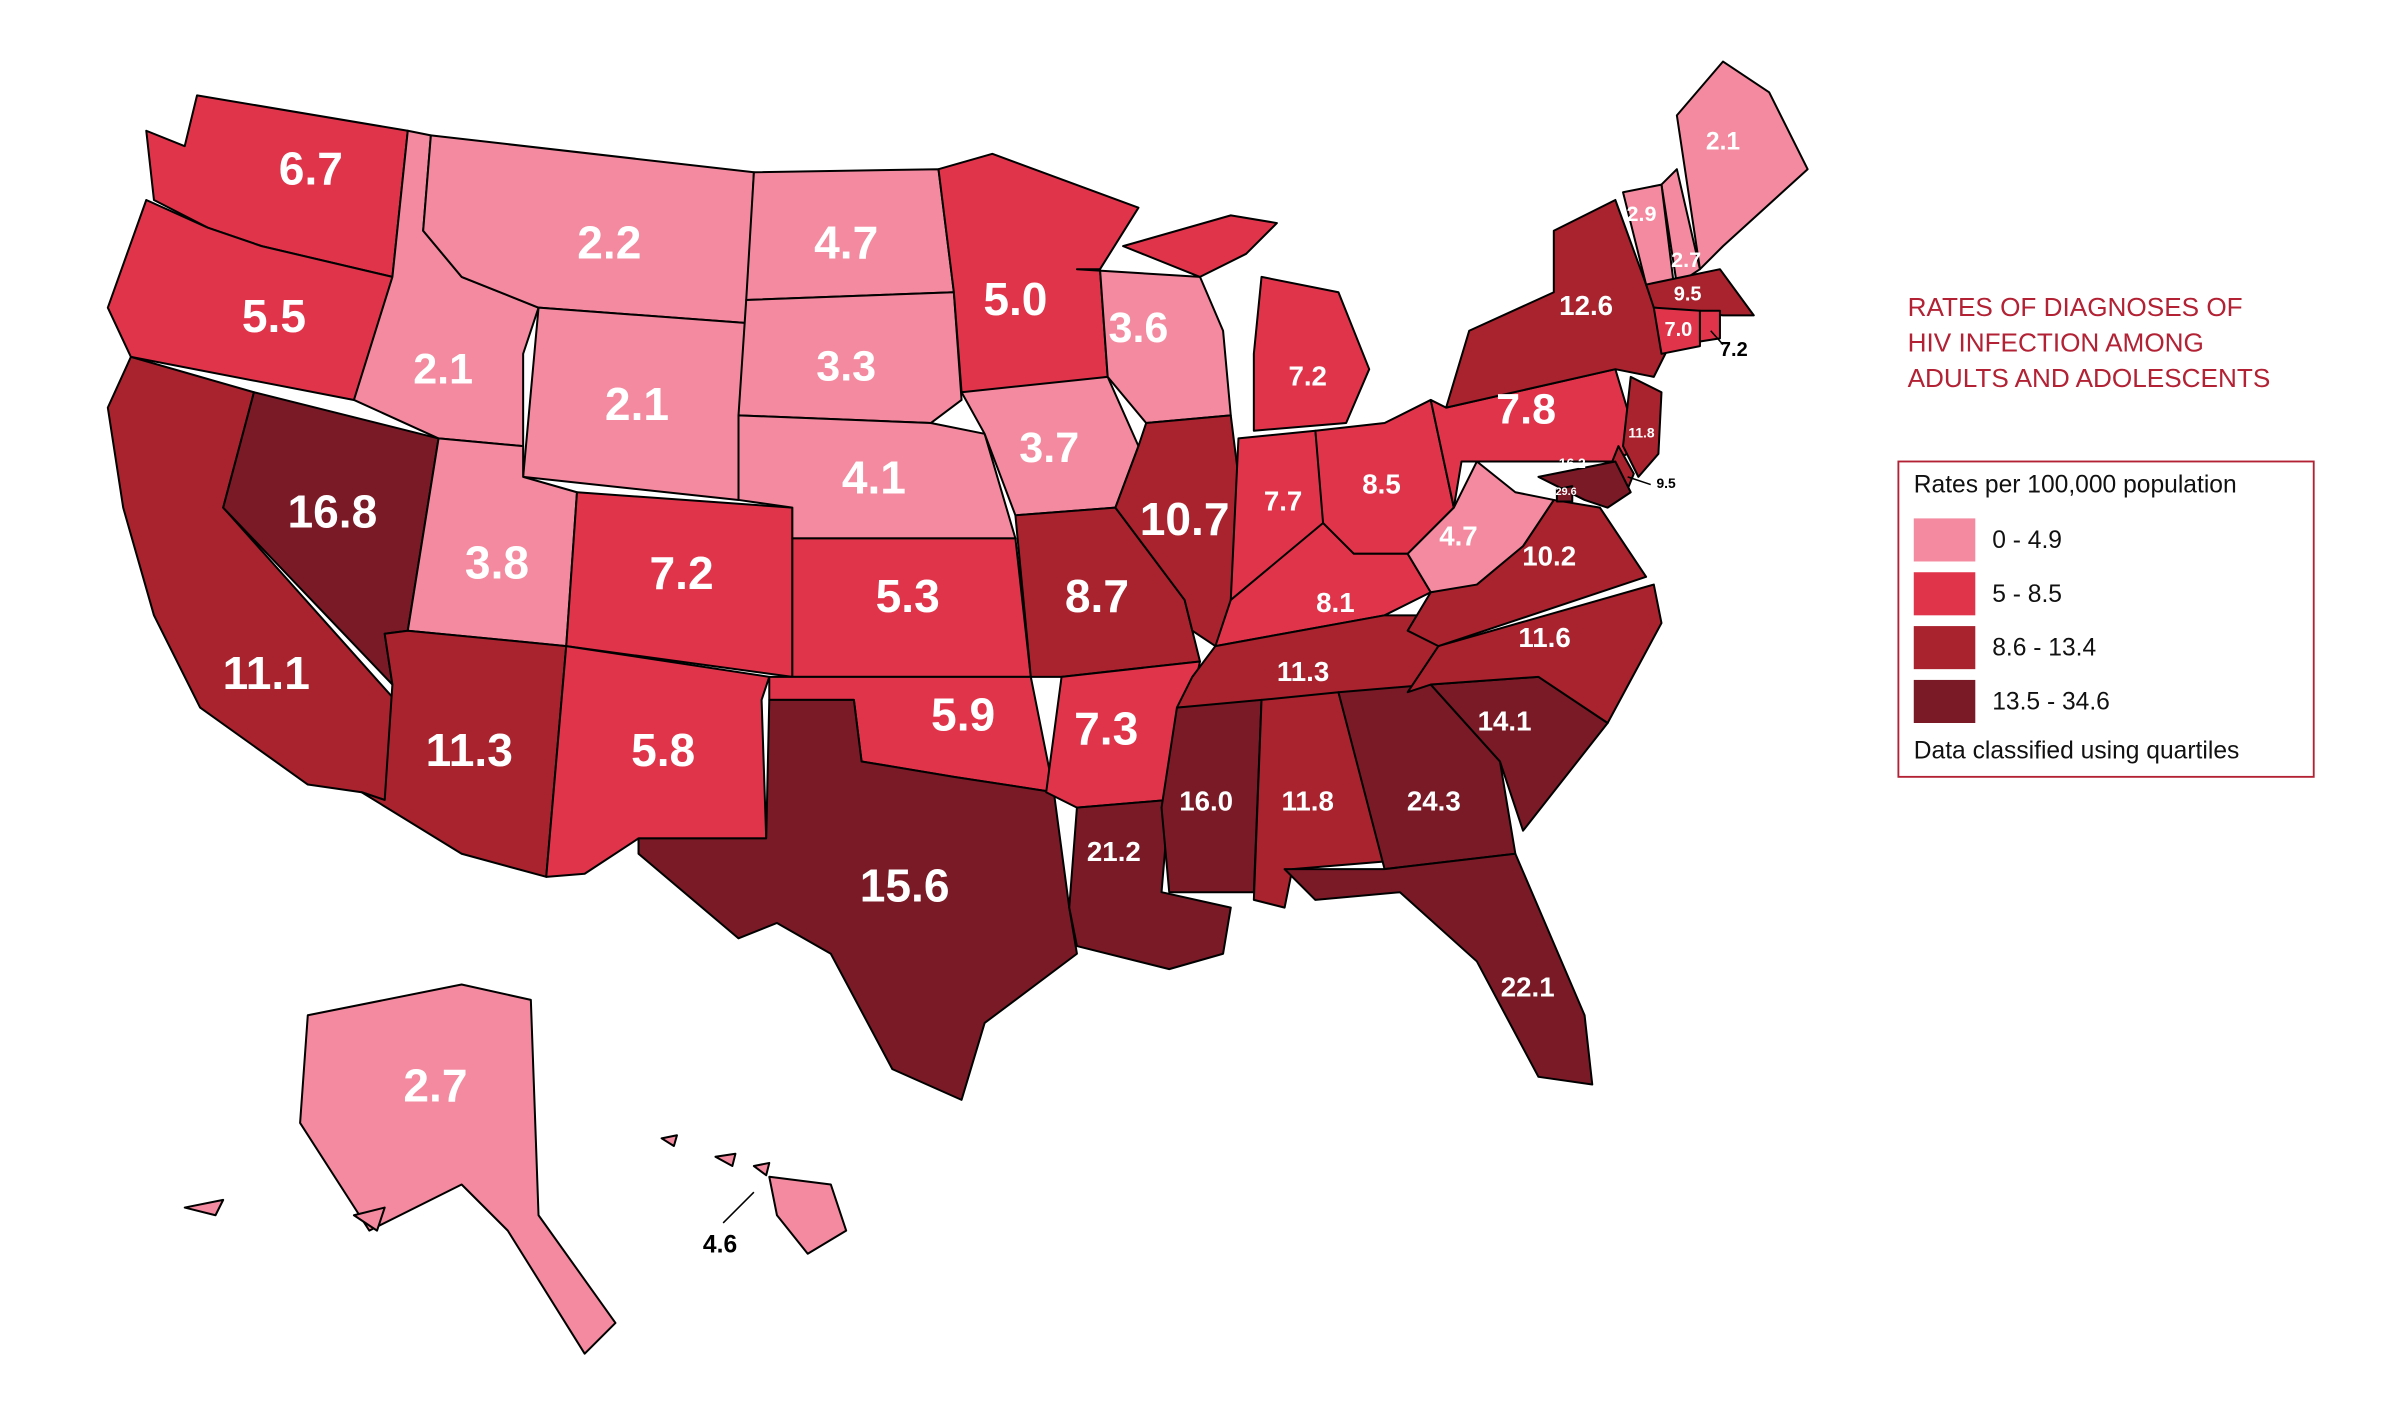 The width and height of the screenshot is (2400, 1406). What do you see at coordinates (874, 478) in the screenshot?
I see `state-value-label: 4.1` at bounding box center [874, 478].